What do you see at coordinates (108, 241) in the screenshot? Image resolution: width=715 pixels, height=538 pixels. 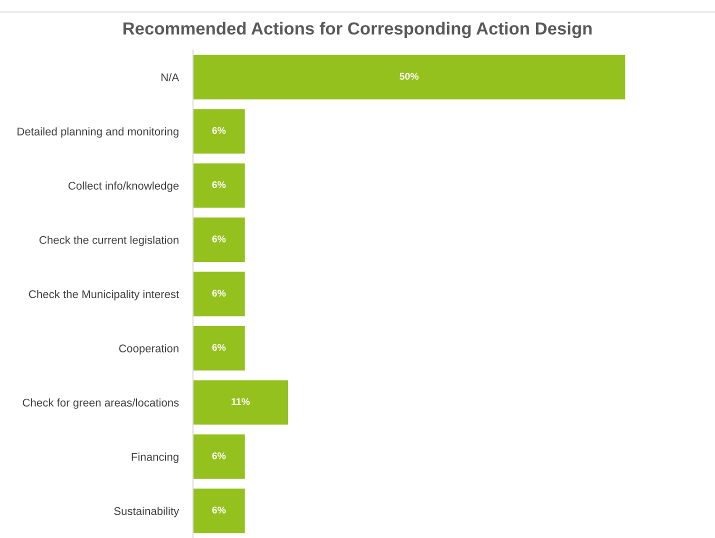 I see `y-tick-label: Check the current legislation` at bounding box center [108, 241].